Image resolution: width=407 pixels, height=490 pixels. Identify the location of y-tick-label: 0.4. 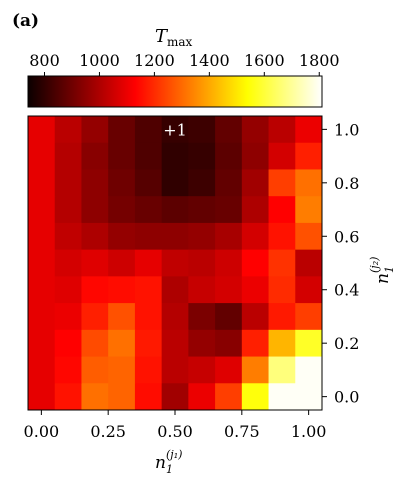
(346, 290).